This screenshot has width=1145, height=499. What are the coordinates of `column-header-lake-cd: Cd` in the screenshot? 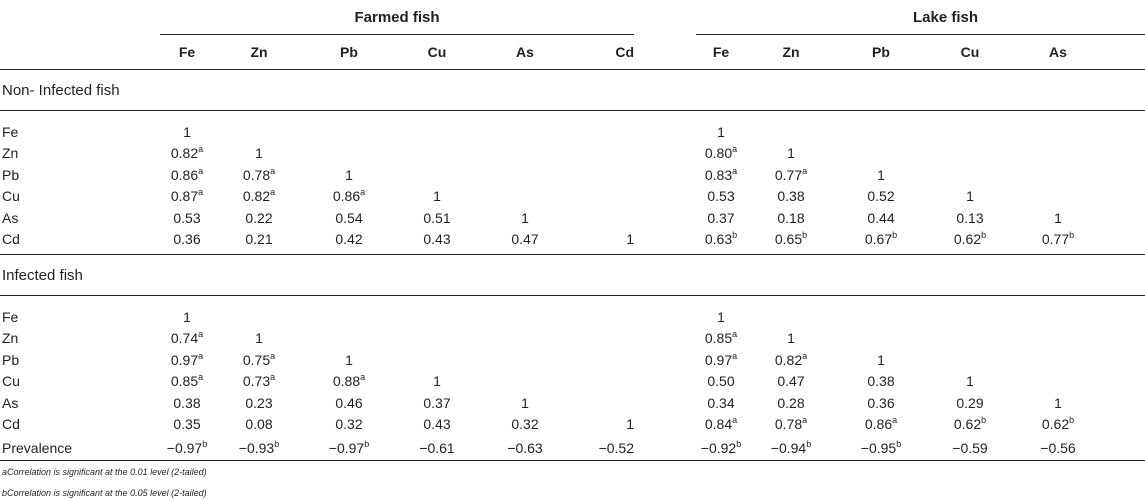 It's located at (1123, 52).